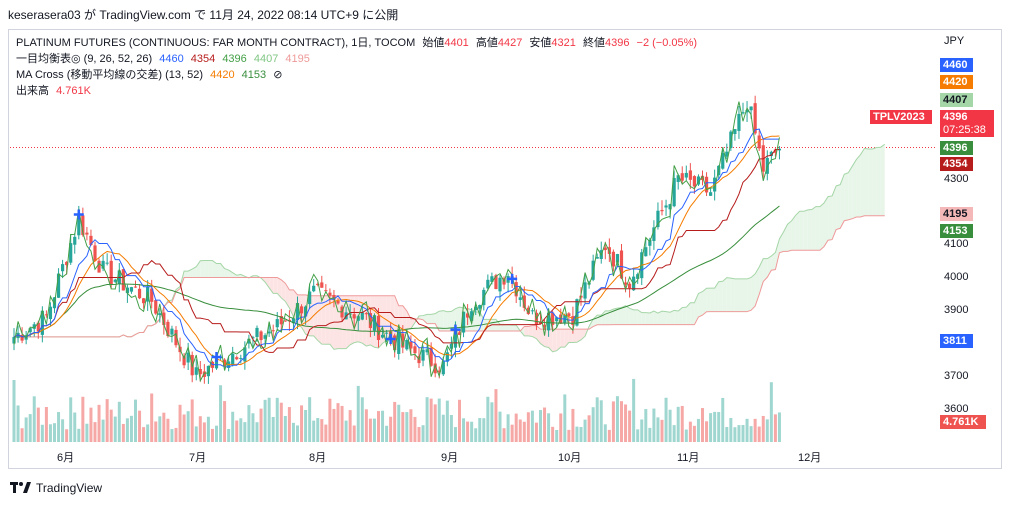 This screenshot has height=506, width=1012. What do you see at coordinates (358, 75) in the screenshot?
I see `legend-ma-row: MA Cross (移動平均線の交差) (13, 52) 4420 4153 ⊘` at bounding box center [358, 75].